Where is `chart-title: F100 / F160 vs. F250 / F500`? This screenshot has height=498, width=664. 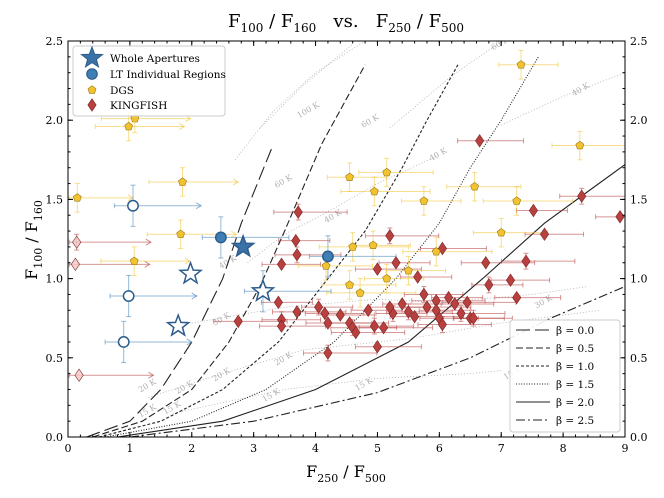
chart-title: F100 / F160 vs. F250 / F500 is located at coordinates (346, 23).